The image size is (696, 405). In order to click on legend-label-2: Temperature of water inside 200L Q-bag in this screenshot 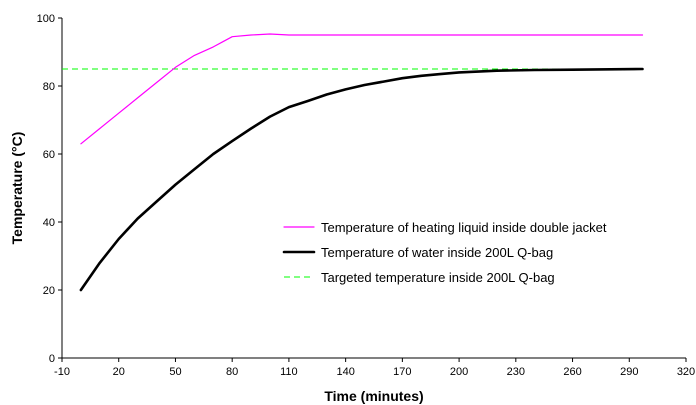, I will do `click(437, 252)`.